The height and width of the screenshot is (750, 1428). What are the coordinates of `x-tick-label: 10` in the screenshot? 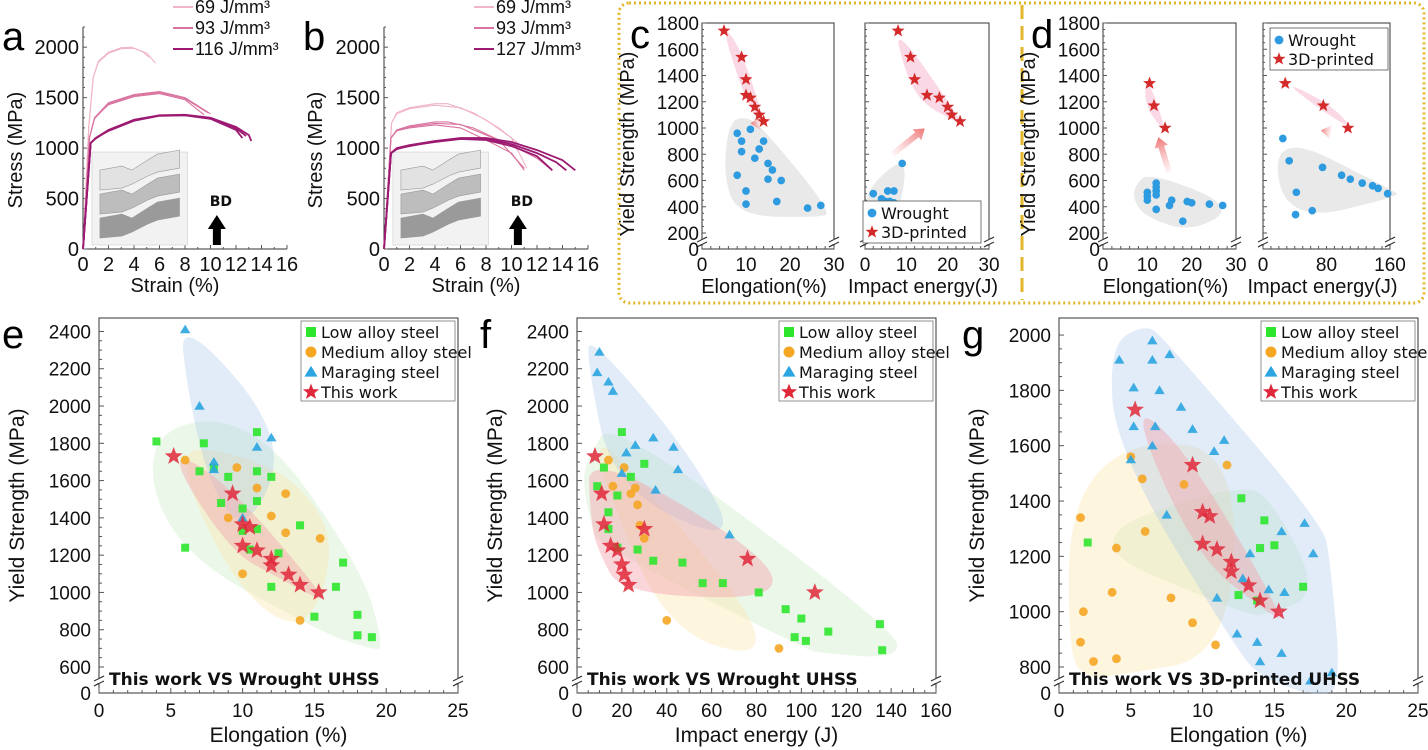 It's located at (906, 265).